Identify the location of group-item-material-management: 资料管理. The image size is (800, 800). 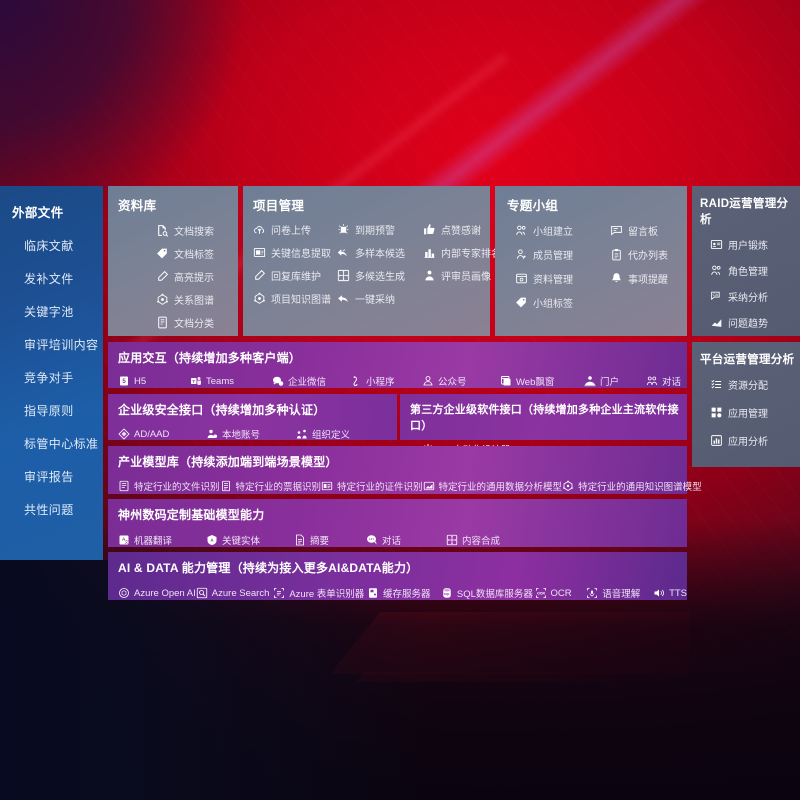
(562, 278).